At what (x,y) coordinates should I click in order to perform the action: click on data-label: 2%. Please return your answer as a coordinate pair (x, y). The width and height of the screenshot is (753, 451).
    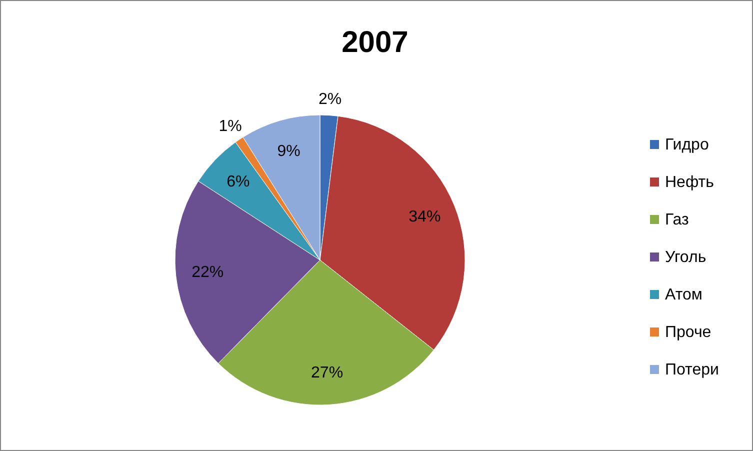
    Looking at the image, I should click on (330, 99).